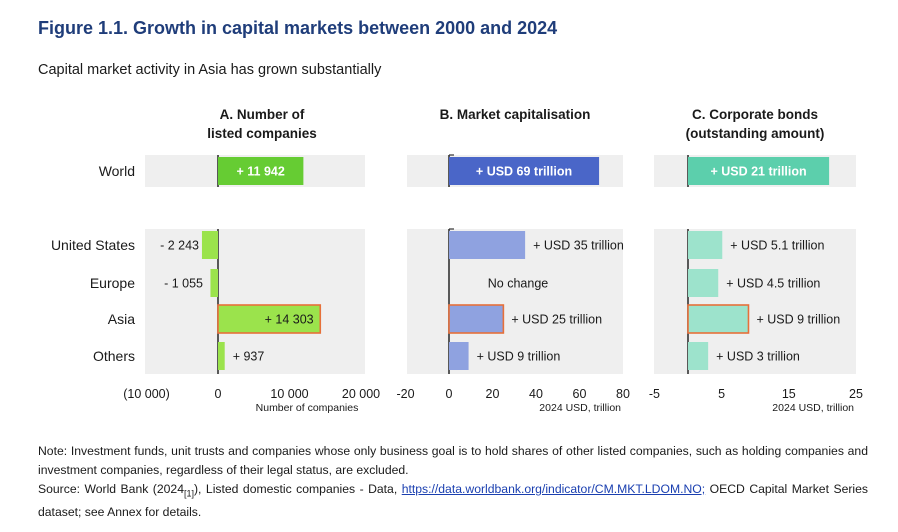 Image resolution: width=898 pixels, height=532 pixels. I want to click on panel-b-tick-label: 0, so click(449, 394).